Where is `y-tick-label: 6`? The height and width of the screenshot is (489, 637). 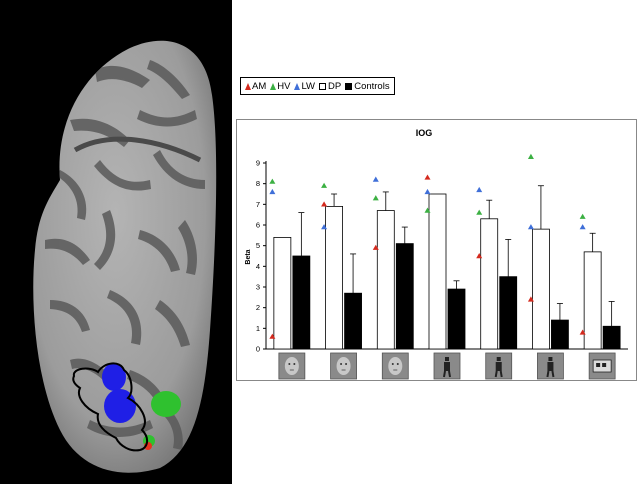 y-tick-label: 6 is located at coordinates (258, 225).